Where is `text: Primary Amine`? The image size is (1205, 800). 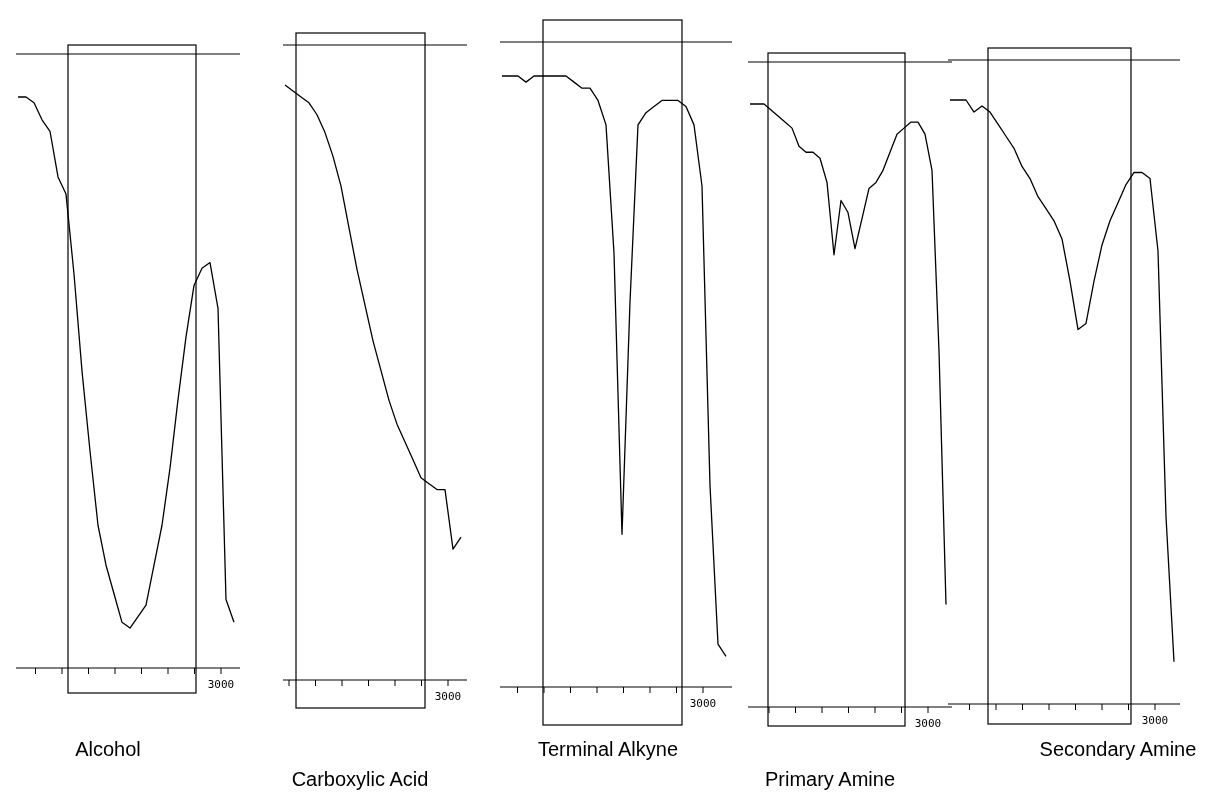
text: Primary Amine is located at coordinates (830, 779).